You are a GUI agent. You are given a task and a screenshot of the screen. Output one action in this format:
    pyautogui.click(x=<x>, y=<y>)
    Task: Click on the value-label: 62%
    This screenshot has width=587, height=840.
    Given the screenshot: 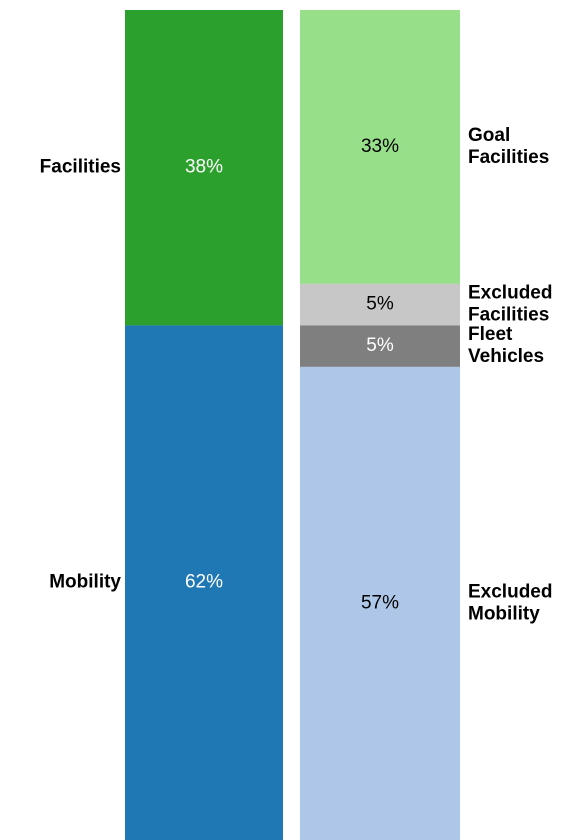 What is the action you would take?
    pyautogui.click(x=204, y=582)
    